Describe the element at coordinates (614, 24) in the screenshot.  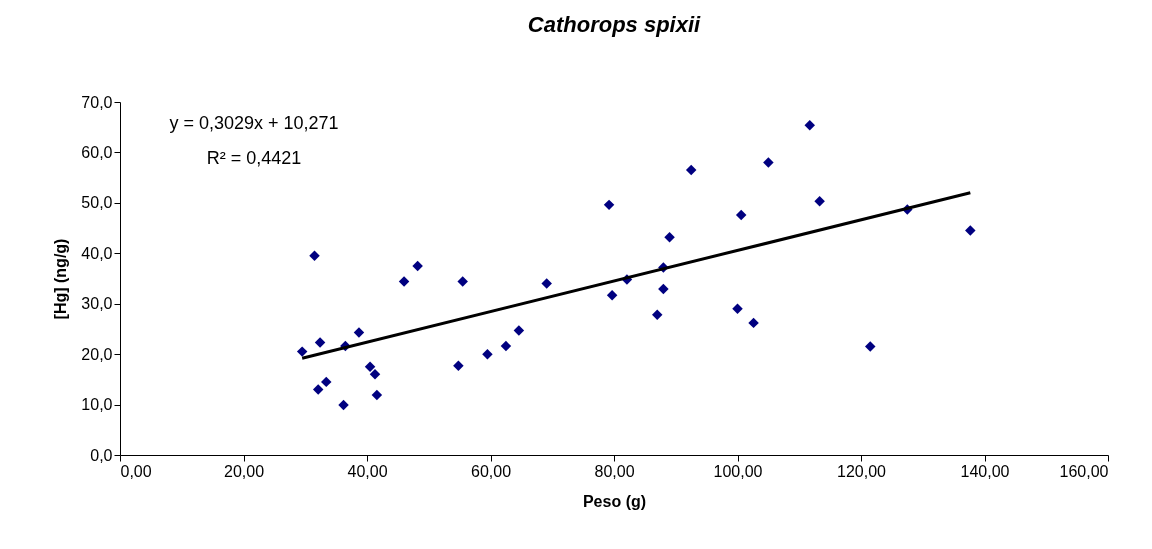
I see `chart-title: Cathorops spixii` at that location.